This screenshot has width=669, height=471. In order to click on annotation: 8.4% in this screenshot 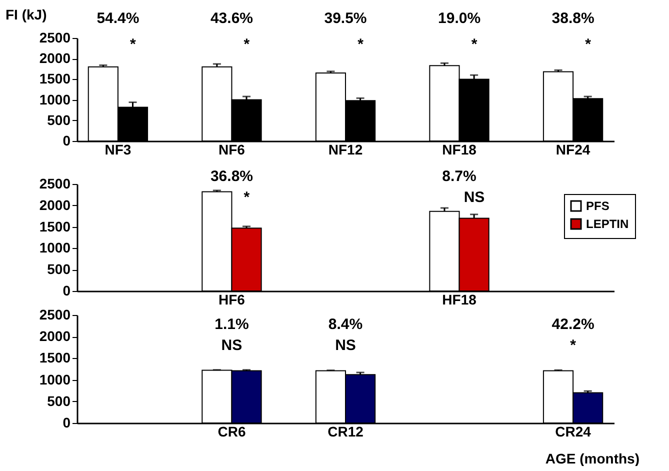, I will do `click(345, 324)`.